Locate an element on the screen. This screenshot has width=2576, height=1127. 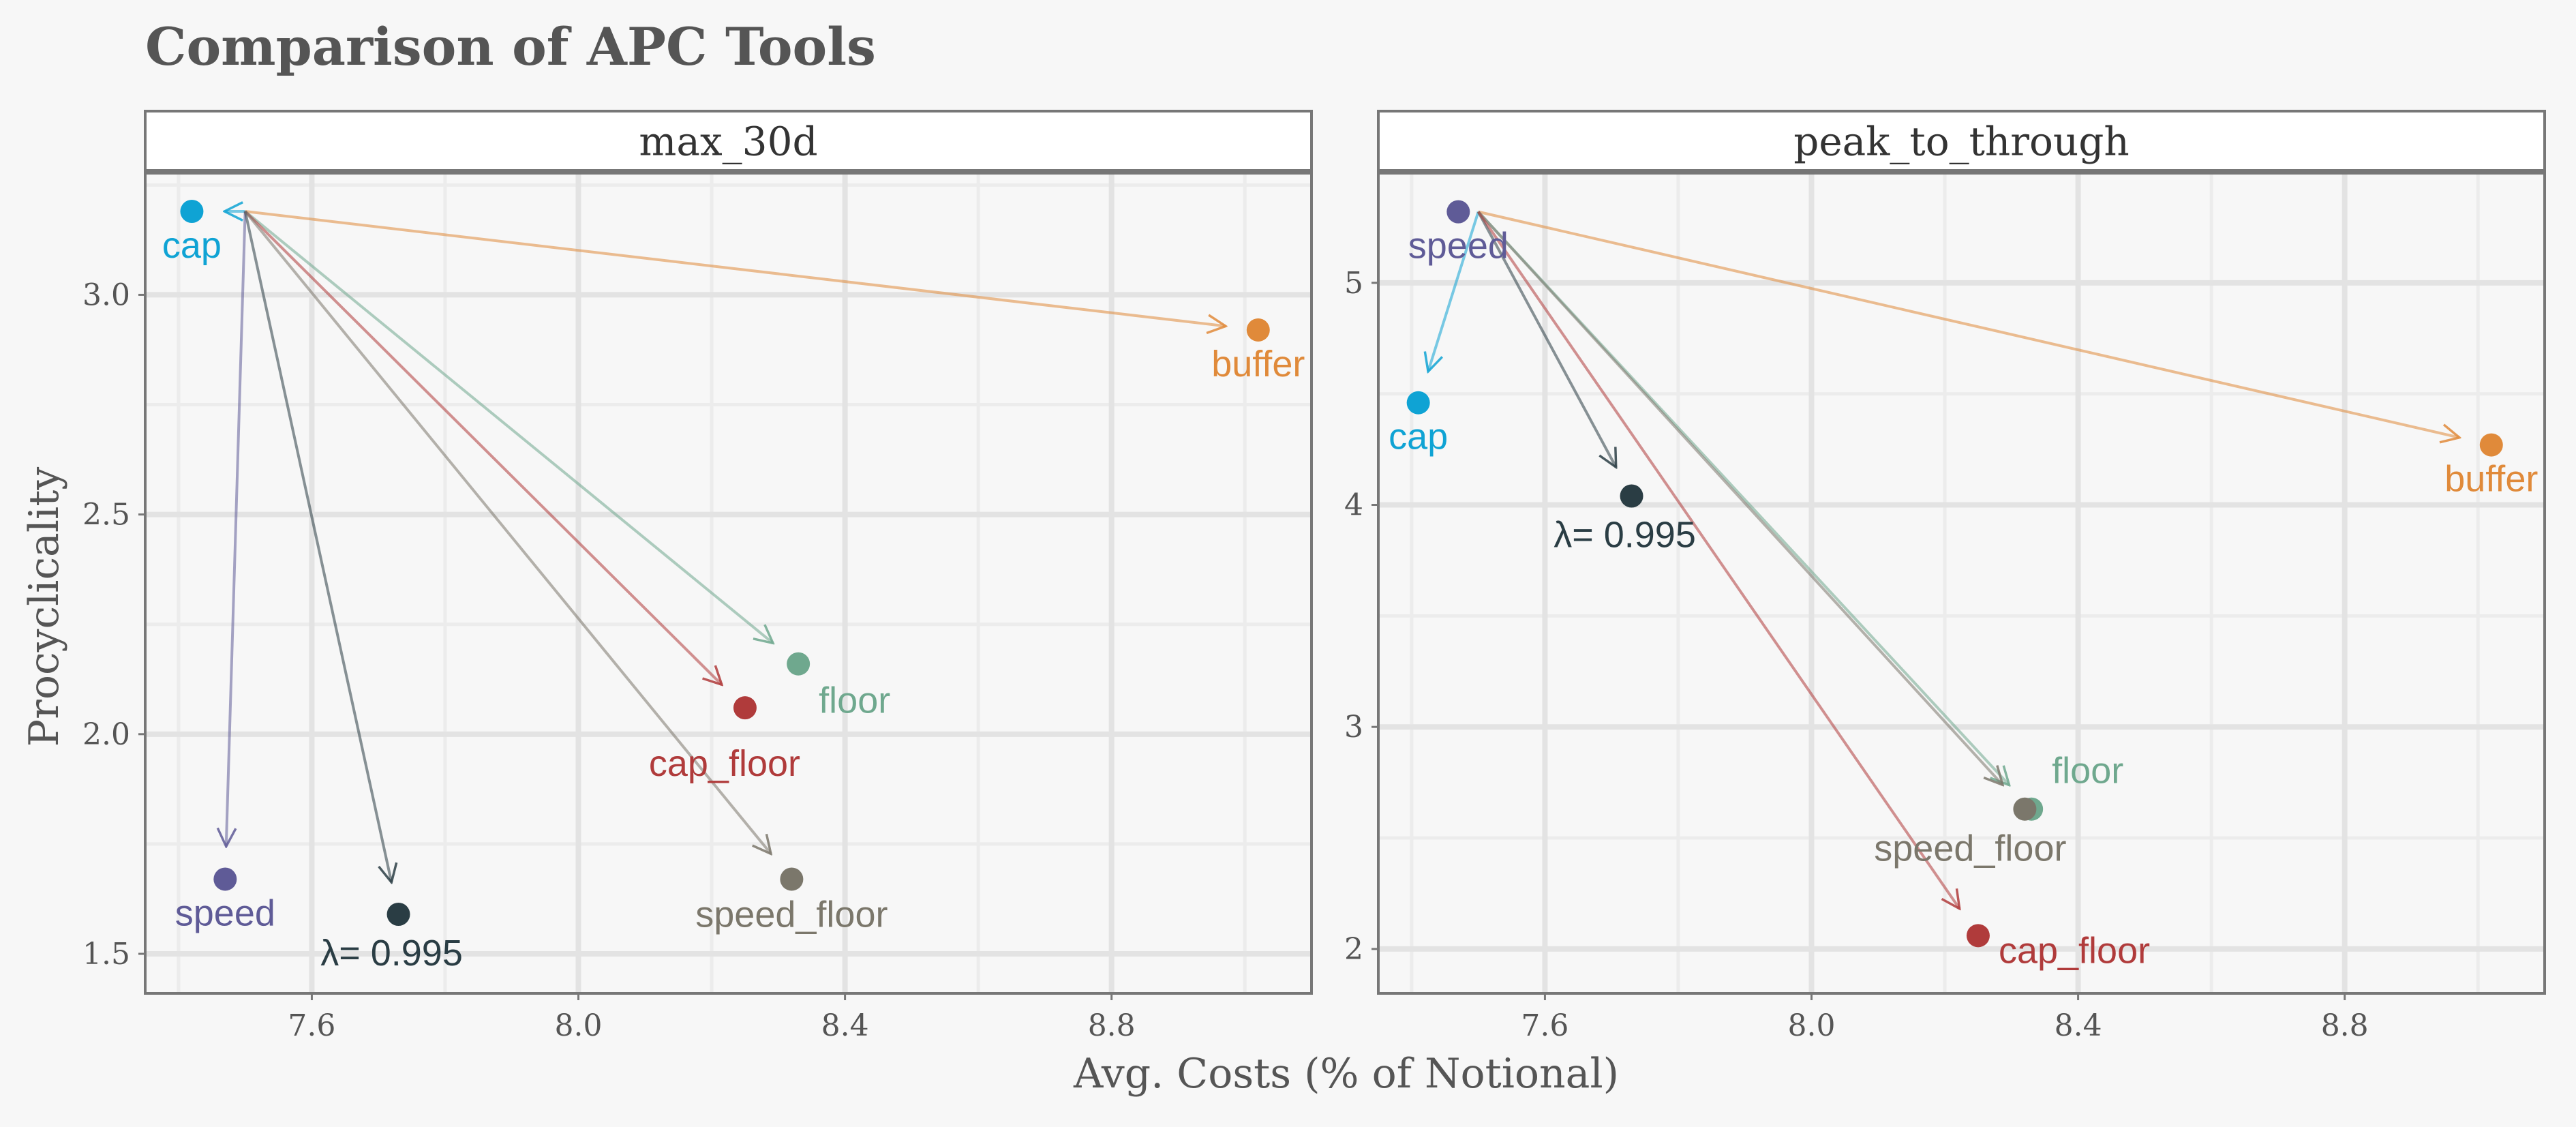
x-axis-title: Avg. Costs (% of Notional) is located at coordinates (1346, 1074).